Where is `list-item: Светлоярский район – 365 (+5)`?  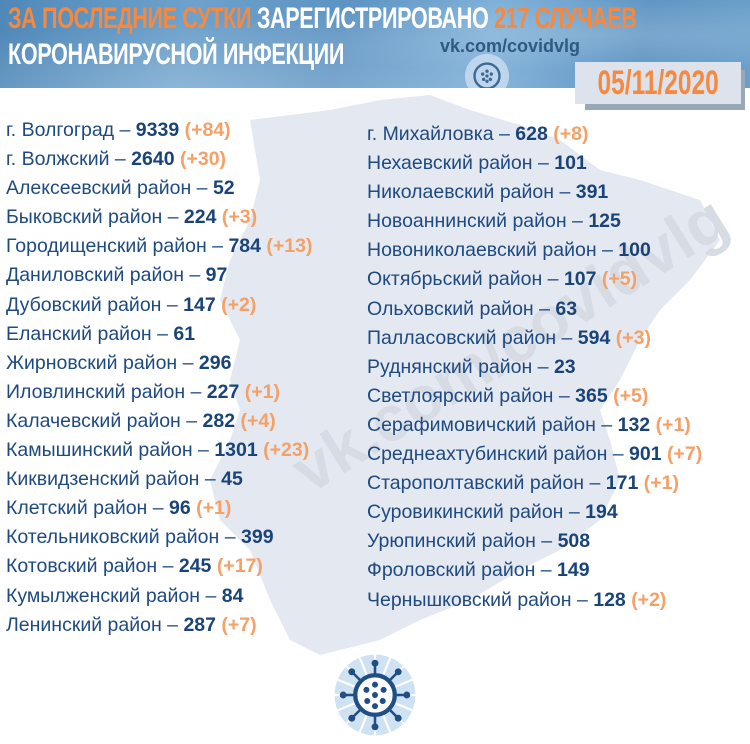
list-item: Светлоярский район – 365 (+5) is located at coordinates (508, 395).